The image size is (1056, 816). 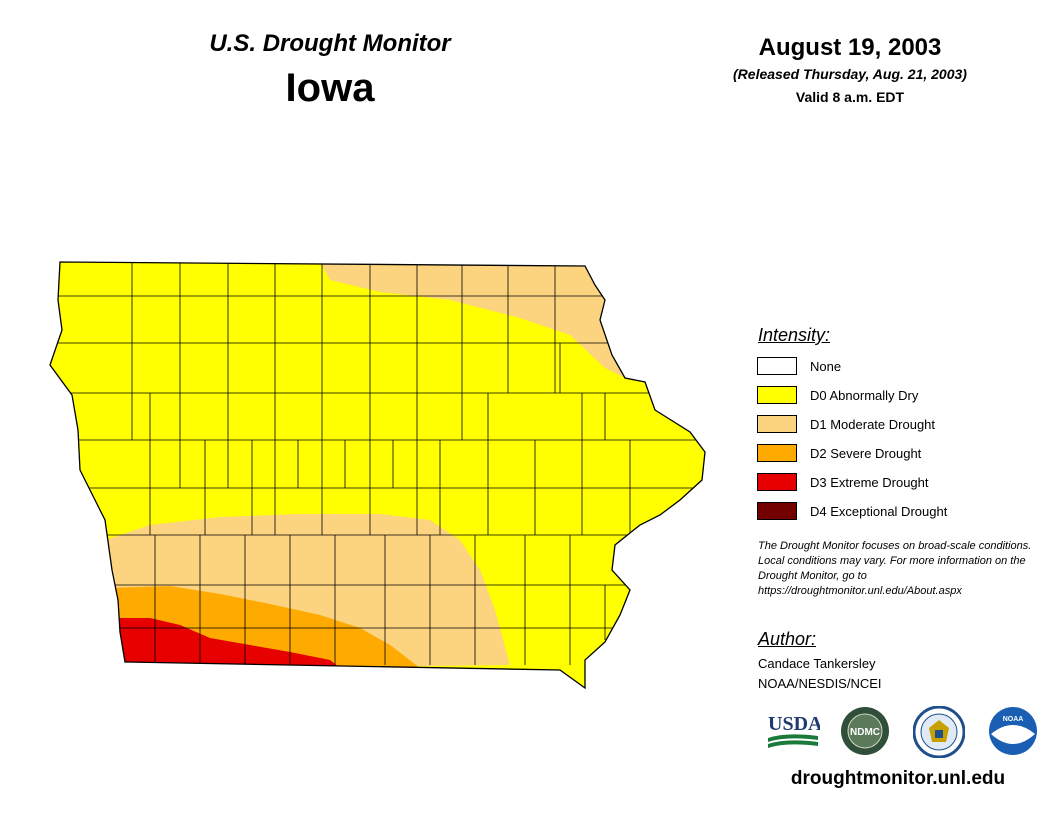 What do you see at coordinates (873, 424) in the screenshot?
I see `legend-label: D1 Moderate Drought` at bounding box center [873, 424].